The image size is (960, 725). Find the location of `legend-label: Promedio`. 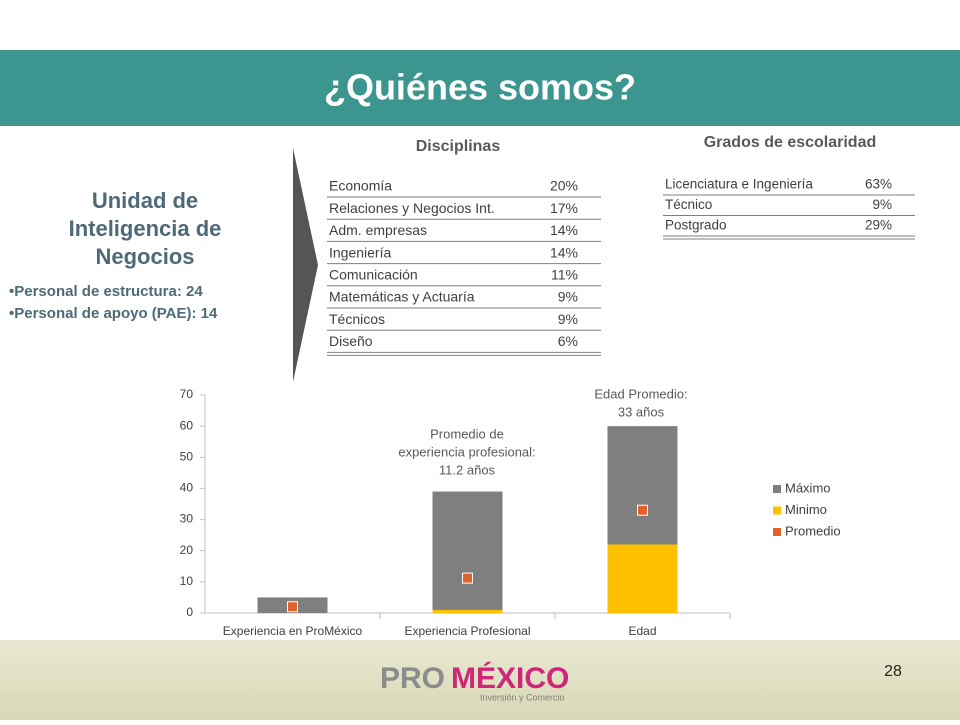

legend-label: Promedio is located at coordinates (813, 530).